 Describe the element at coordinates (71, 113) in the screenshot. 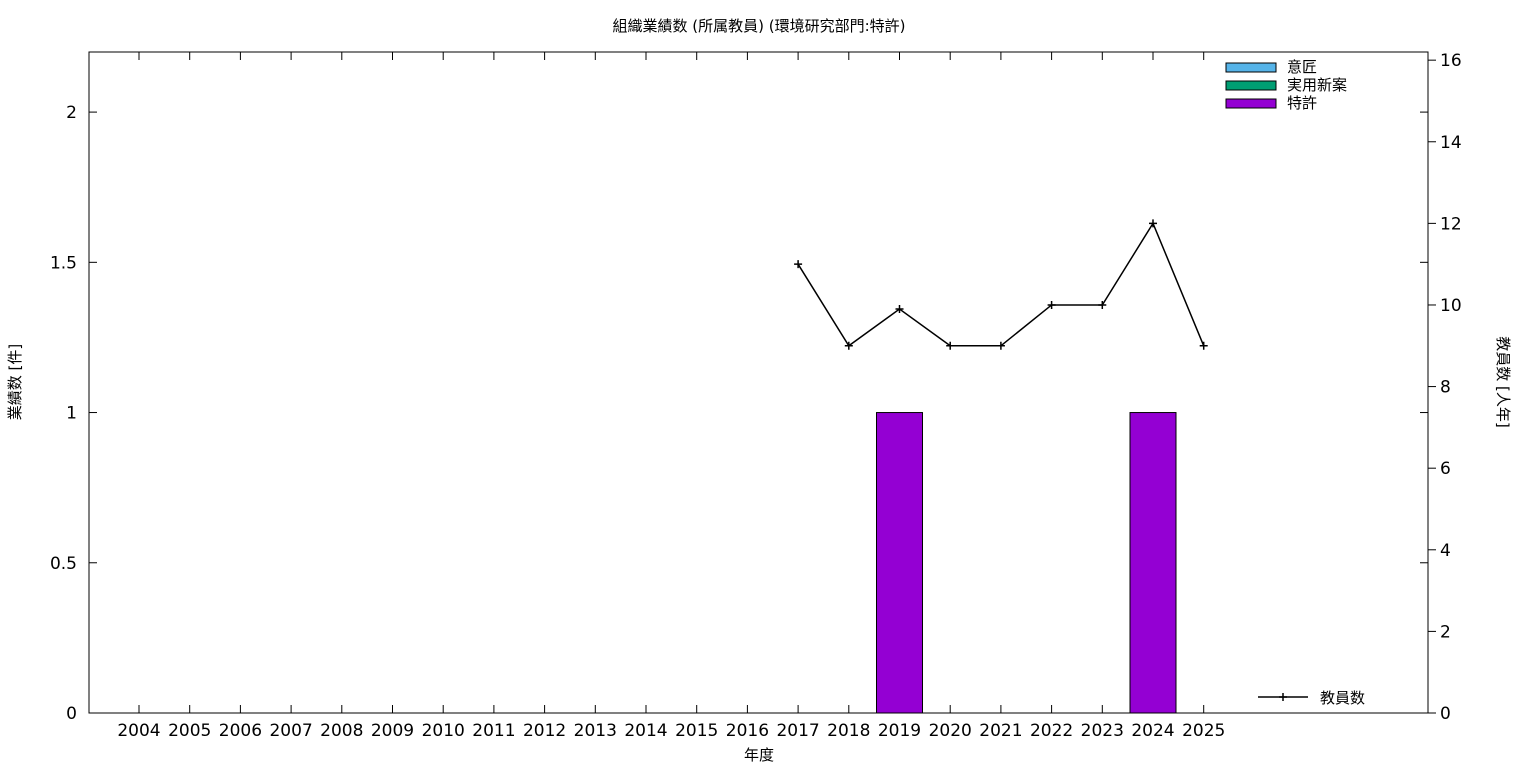

I see `y-tick-label: 2` at that location.